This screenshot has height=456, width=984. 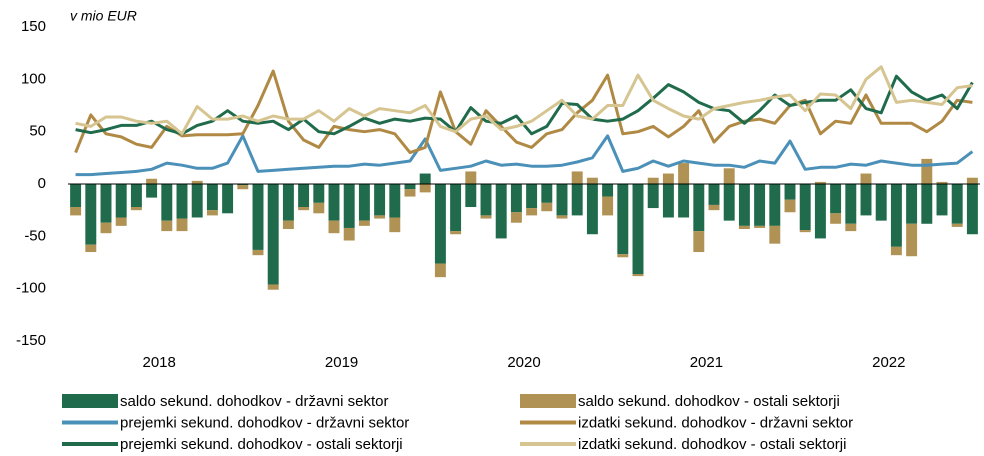 I want to click on y-tick-label: 150, so click(x=33, y=26).